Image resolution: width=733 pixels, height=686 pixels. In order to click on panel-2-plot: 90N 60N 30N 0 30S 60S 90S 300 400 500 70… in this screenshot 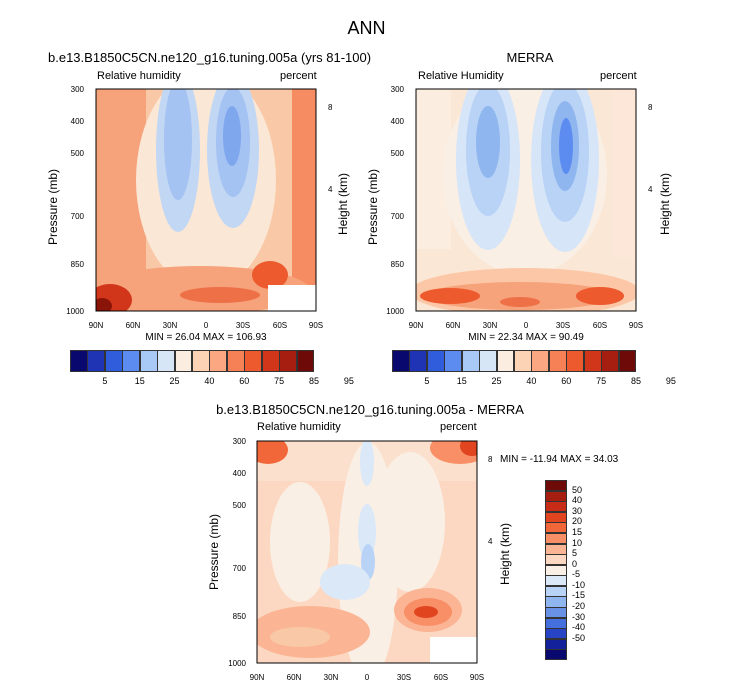, I will do `click(519, 207)`.